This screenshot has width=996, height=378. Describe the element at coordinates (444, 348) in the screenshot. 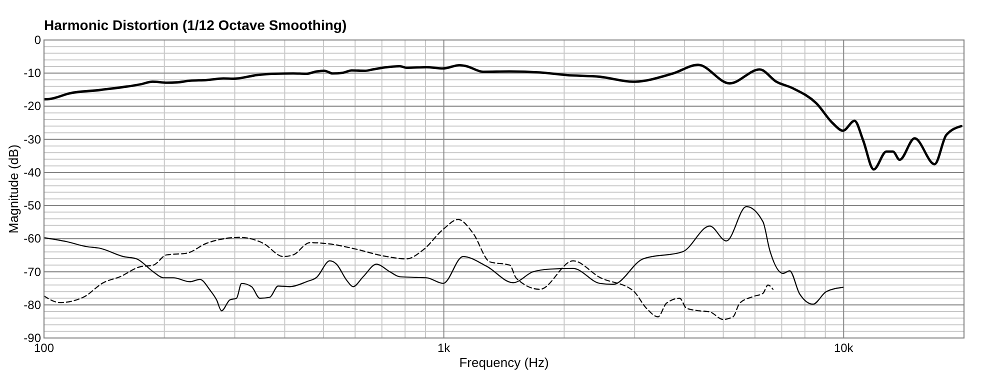

I see `x-tick-label: 1k` at that location.